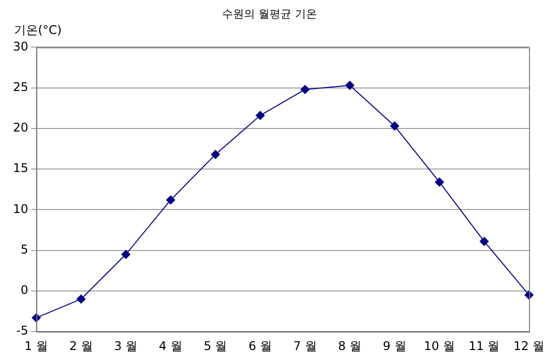 The height and width of the screenshot is (361, 549). Describe the element at coordinates (484, 345) in the screenshot. I see `x-tick-label: 11 월` at that location.